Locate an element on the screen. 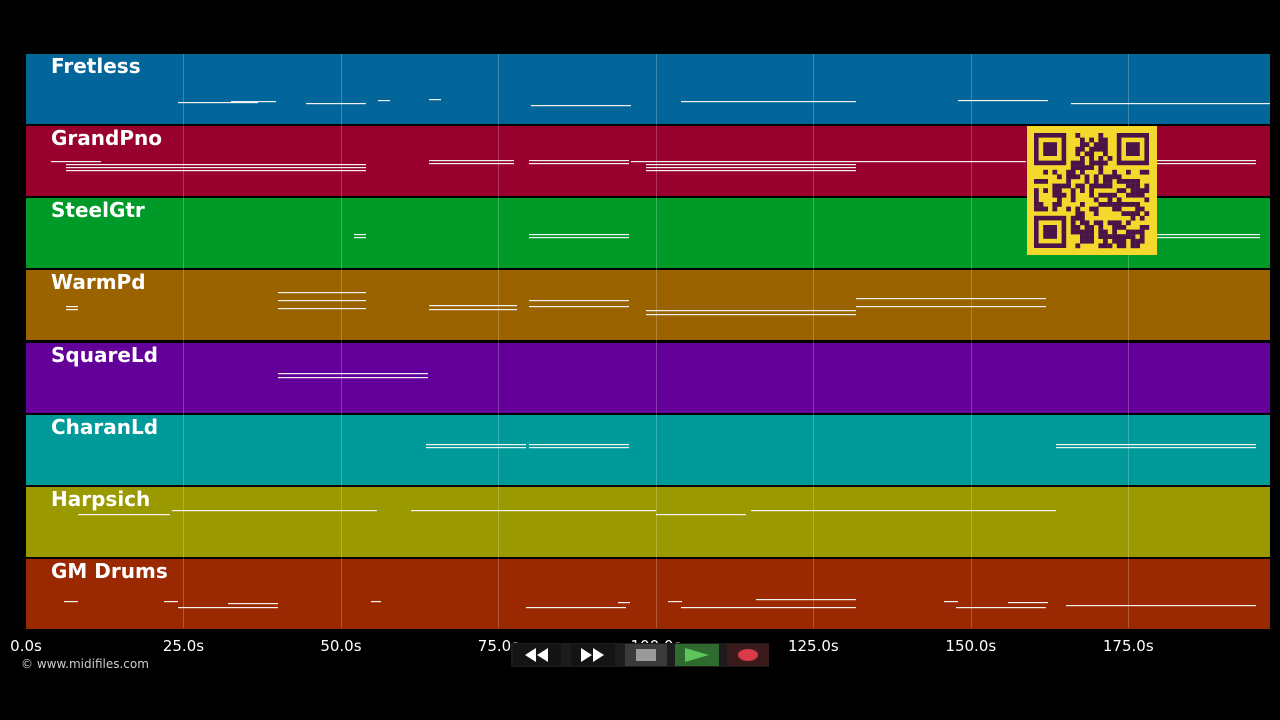 This screenshot has height=720, width=1280. play-button is located at coordinates (697, 655).